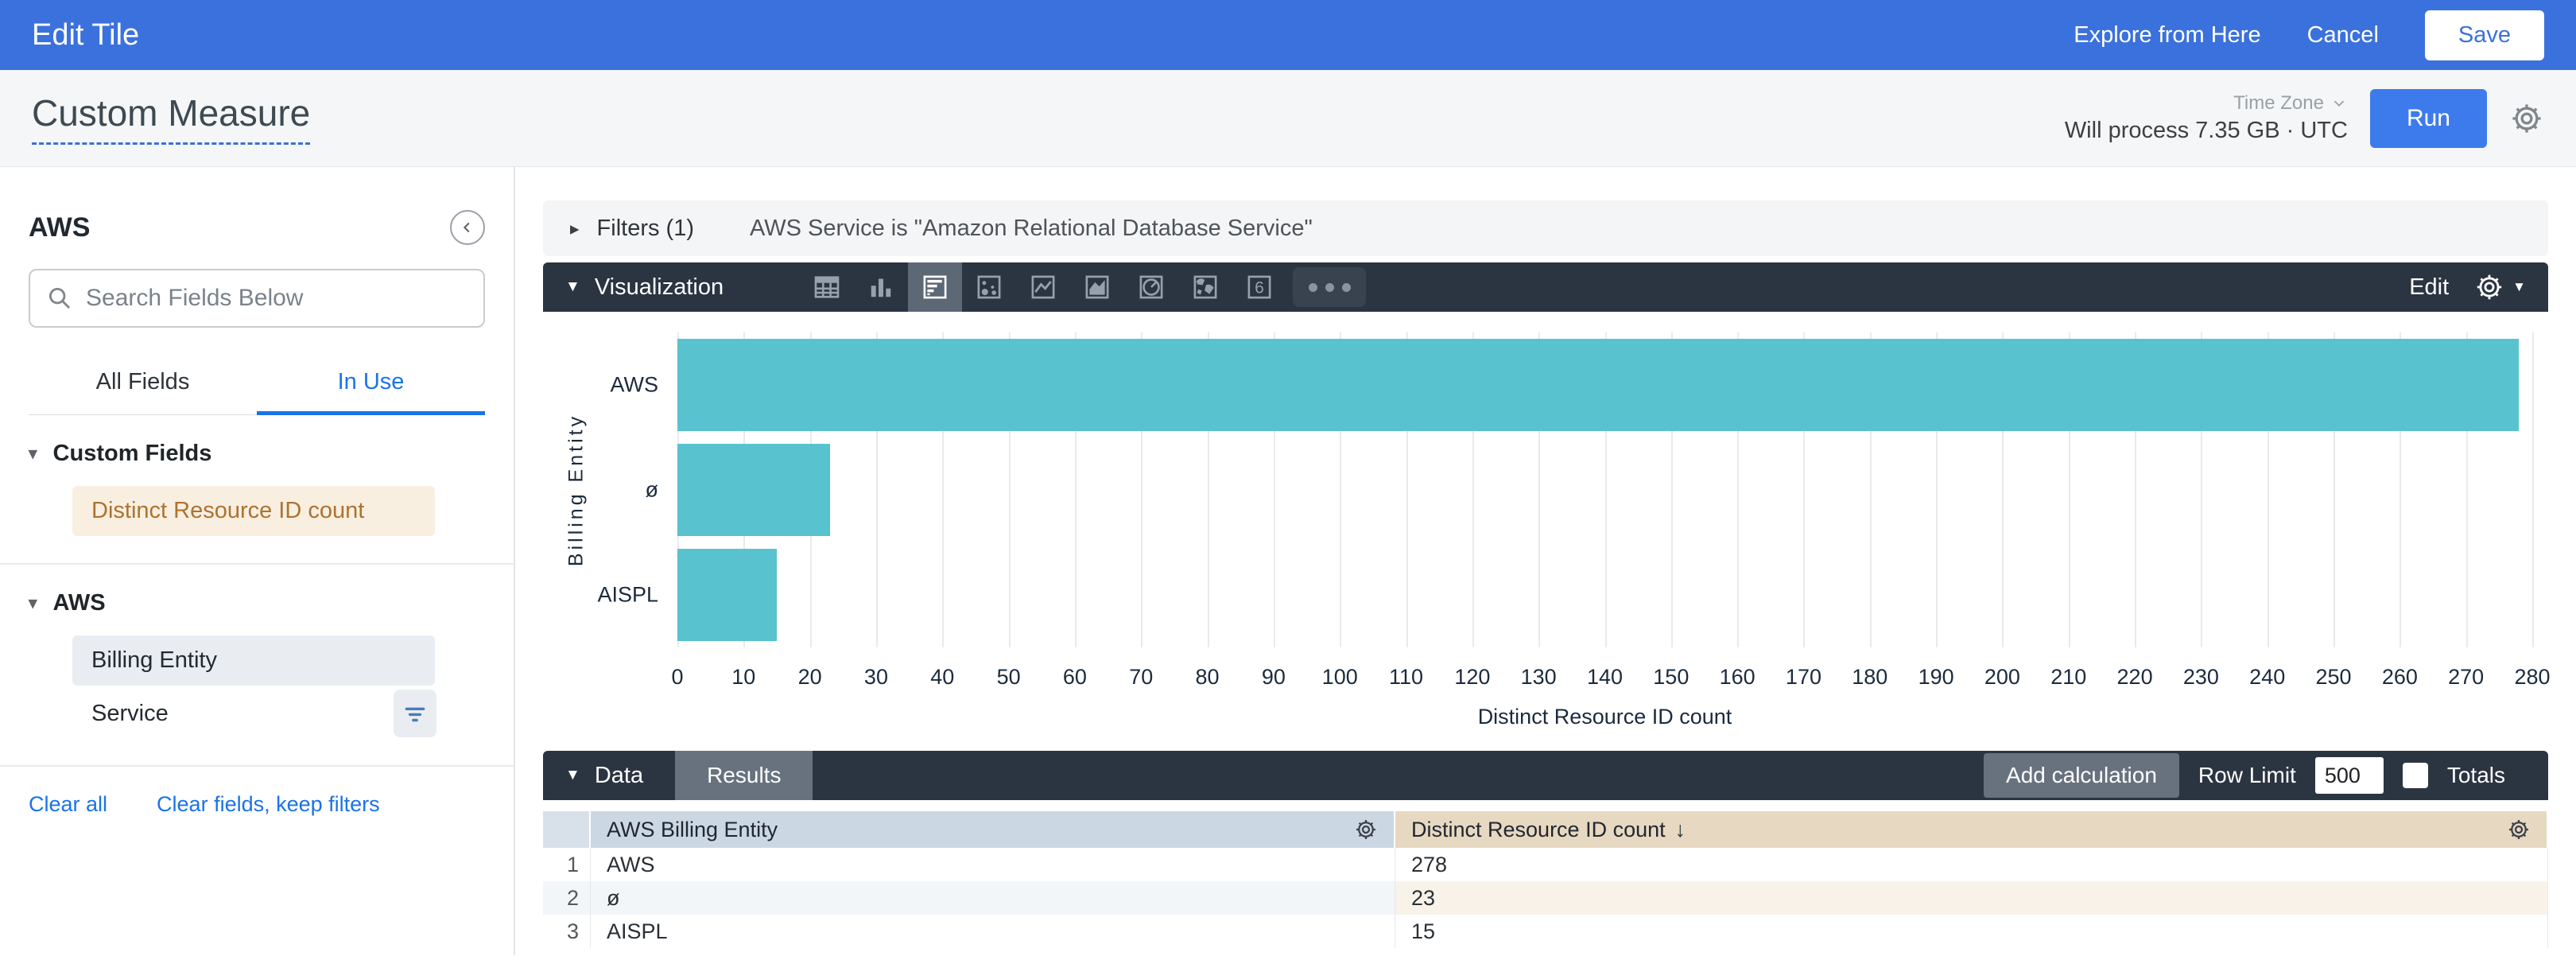 The image size is (2576, 956). What do you see at coordinates (943, 677) in the screenshot?
I see `x-tick-label: 40` at bounding box center [943, 677].